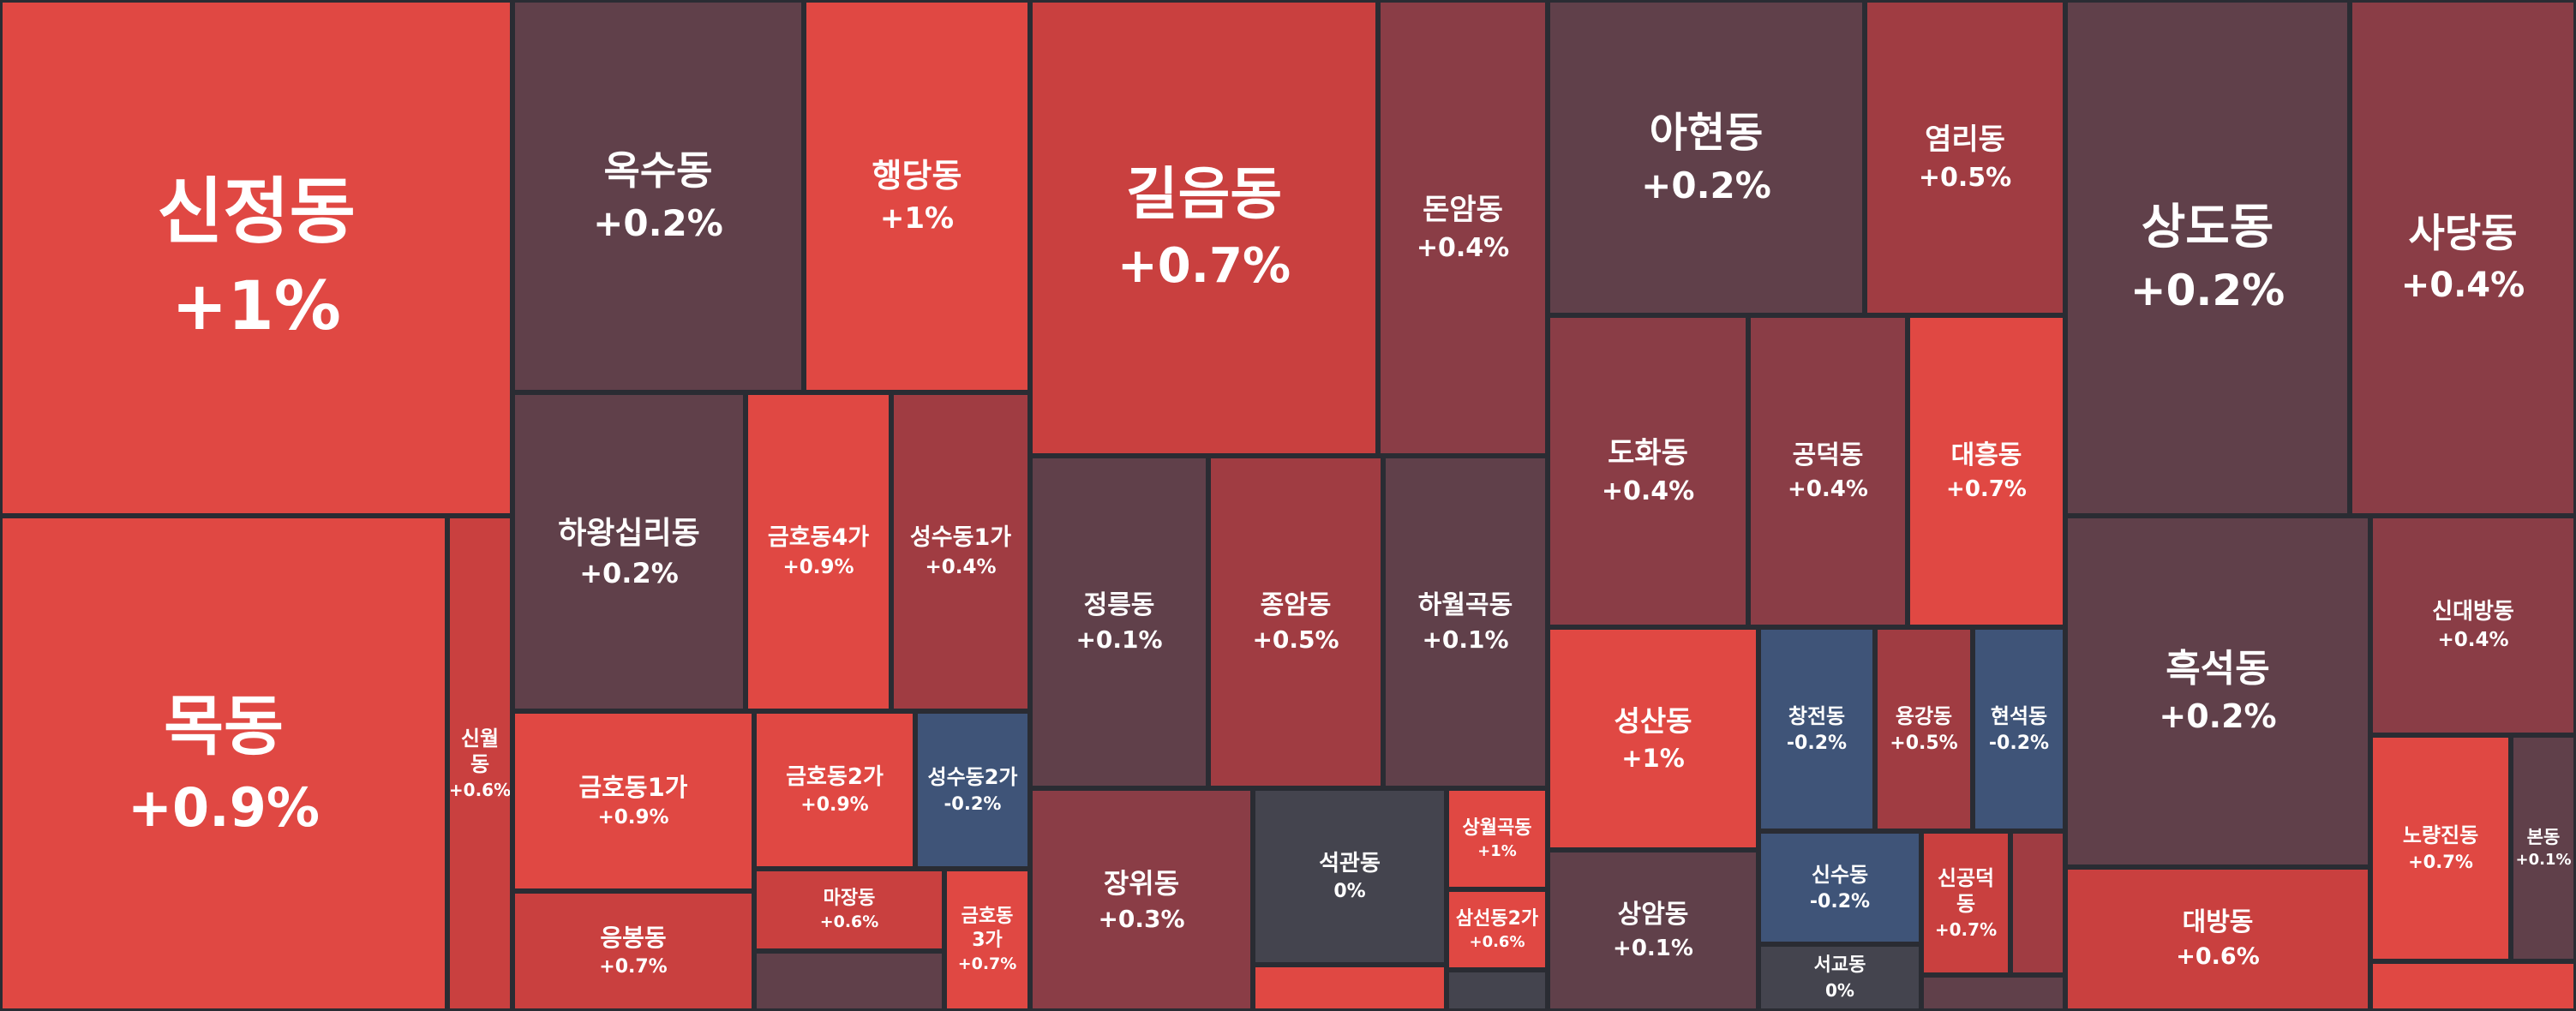 This screenshot has height=1011, width=2576. What do you see at coordinates (1653, 738) in the screenshot?
I see `treemap-cell: 성산동 +1%` at bounding box center [1653, 738].